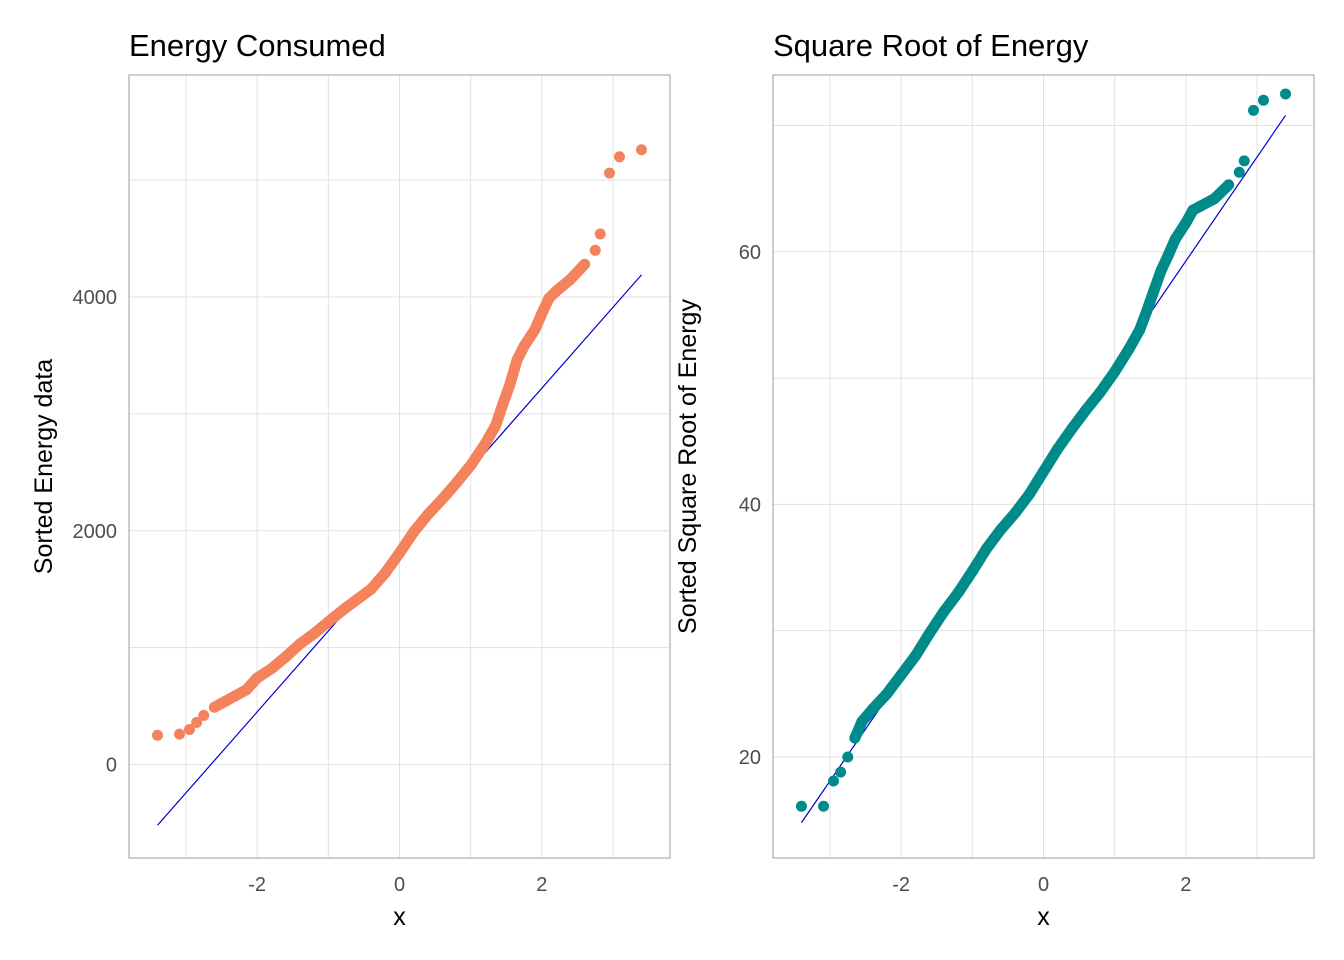  What do you see at coordinates (111, 766) in the screenshot?
I see `y-tick-label: 0` at bounding box center [111, 766].